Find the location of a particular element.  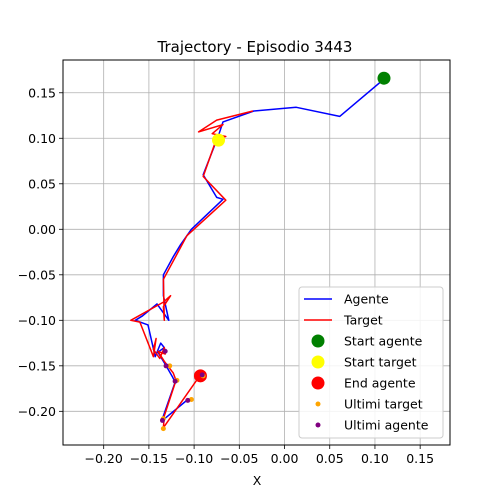

x-tick-label: 0.10 is located at coordinates (375, 458).